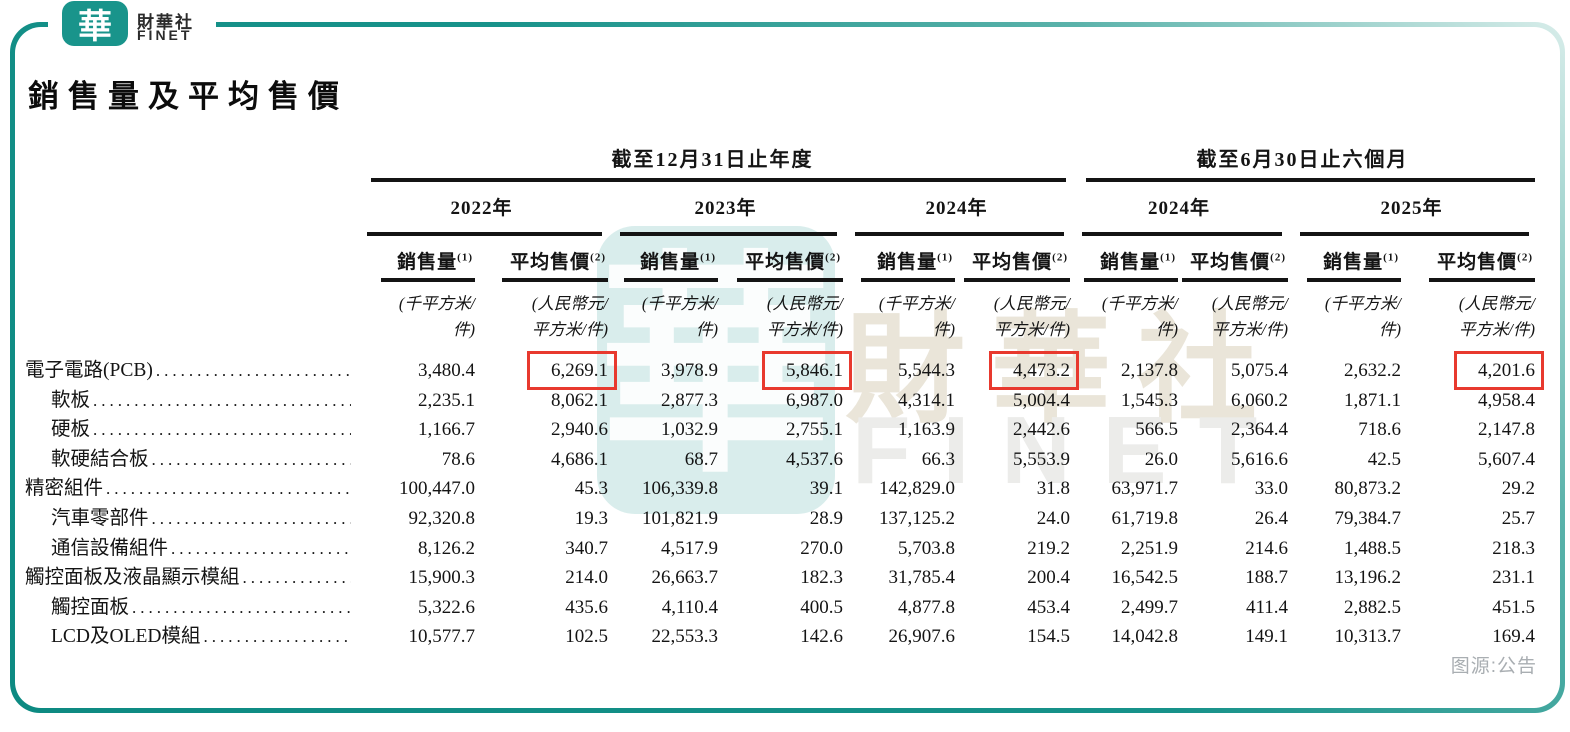  I want to click on row-label: LCD及OLED模組, so click(190, 637).